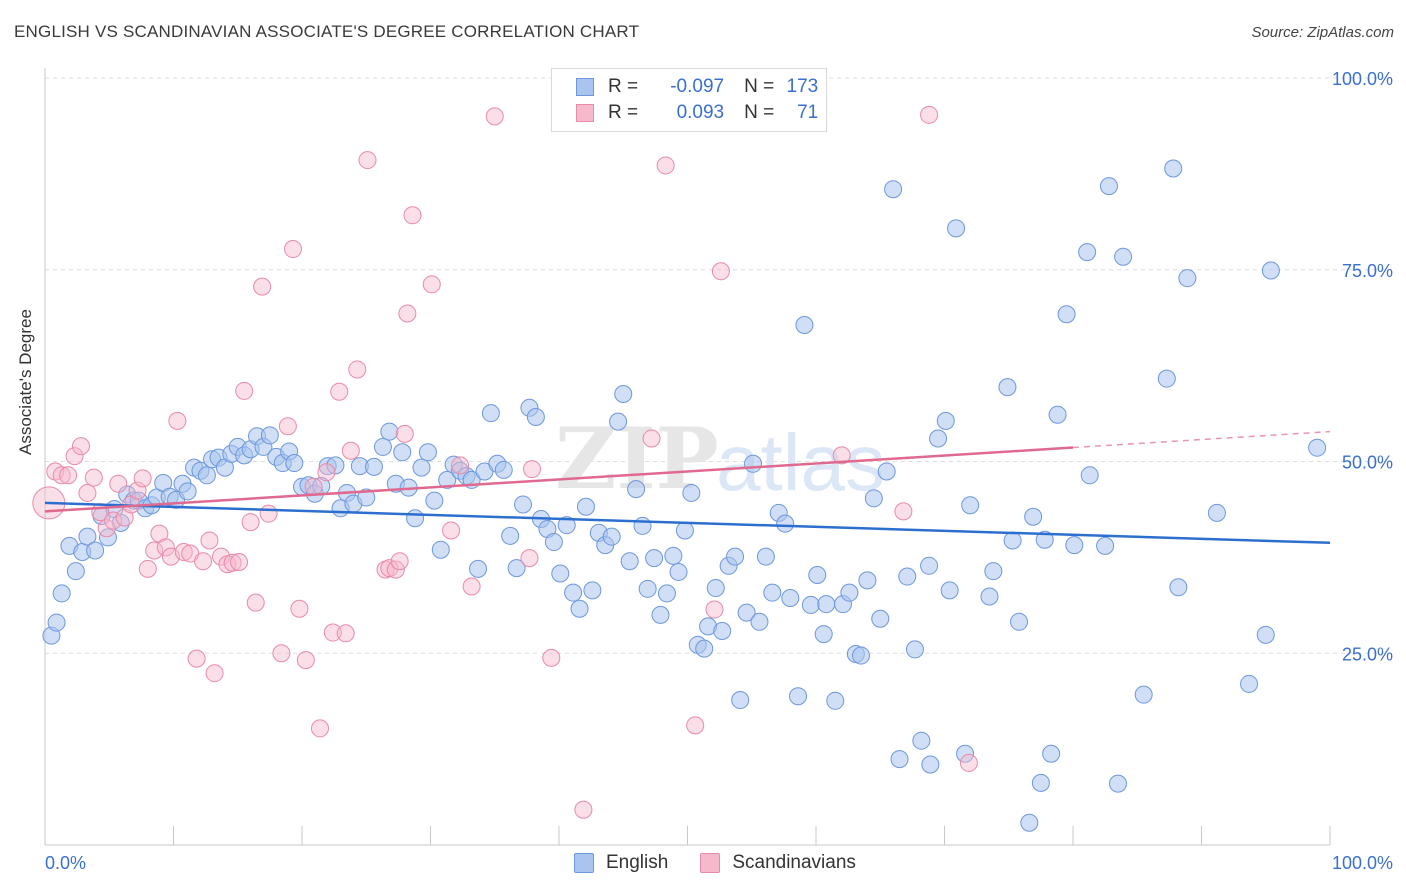 The height and width of the screenshot is (892, 1406). Describe the element at coordinates (1367, 463) in the screenshot. I see `y-tick-label: 50.0%` at that location.